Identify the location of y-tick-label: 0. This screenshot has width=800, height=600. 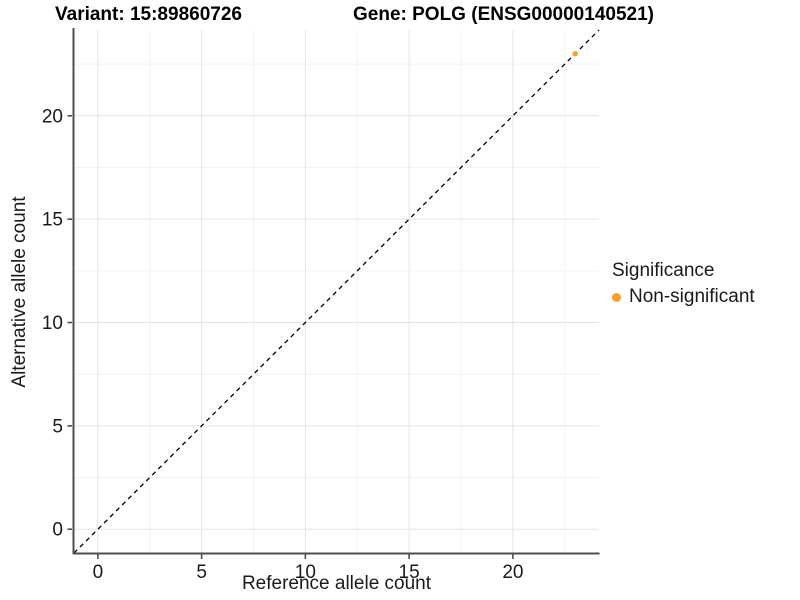
(57, 530).